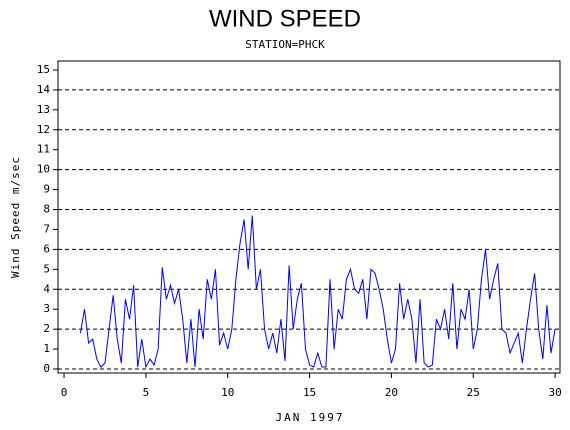 This screenshot has height=430, width=570. Describe the element at coordinates (46, 288) in the screenshot. I see `y-tick-label: 4` at that location.